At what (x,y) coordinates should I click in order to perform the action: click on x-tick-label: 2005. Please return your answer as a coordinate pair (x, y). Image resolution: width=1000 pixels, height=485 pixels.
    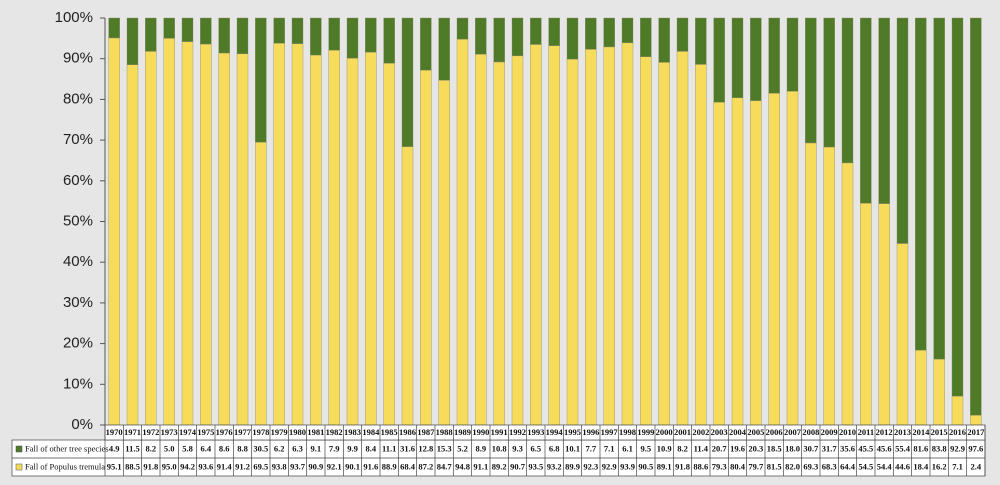
    Looking at the image, I should click on (755, 432).